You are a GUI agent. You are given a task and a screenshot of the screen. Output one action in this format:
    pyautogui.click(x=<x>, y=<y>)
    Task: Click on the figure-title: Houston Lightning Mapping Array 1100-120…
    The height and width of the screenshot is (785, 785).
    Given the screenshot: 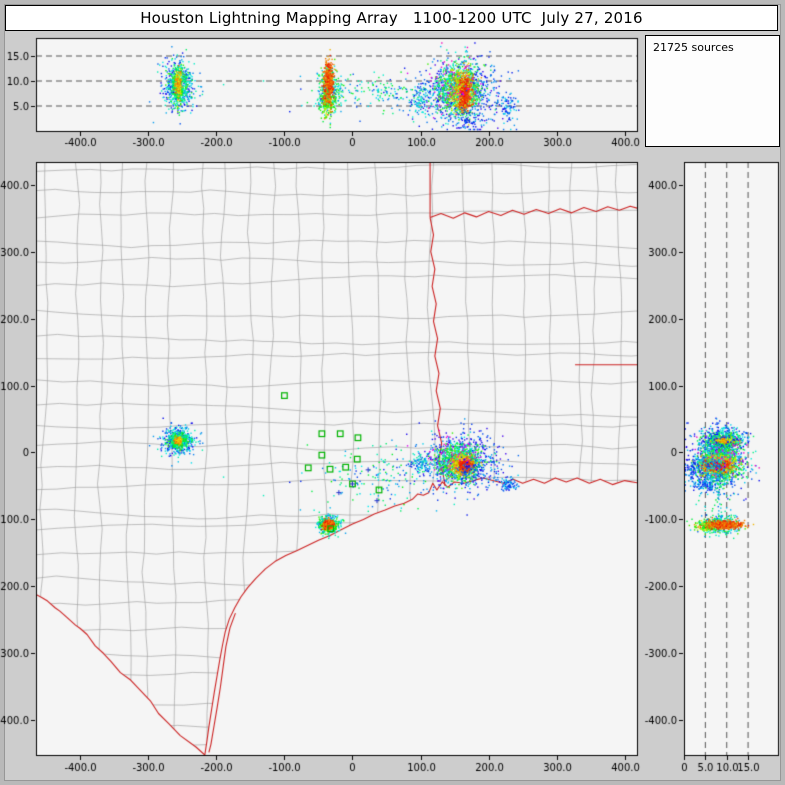 What is the action you would take?
    pyautogui.click(x=391, y=18)
    